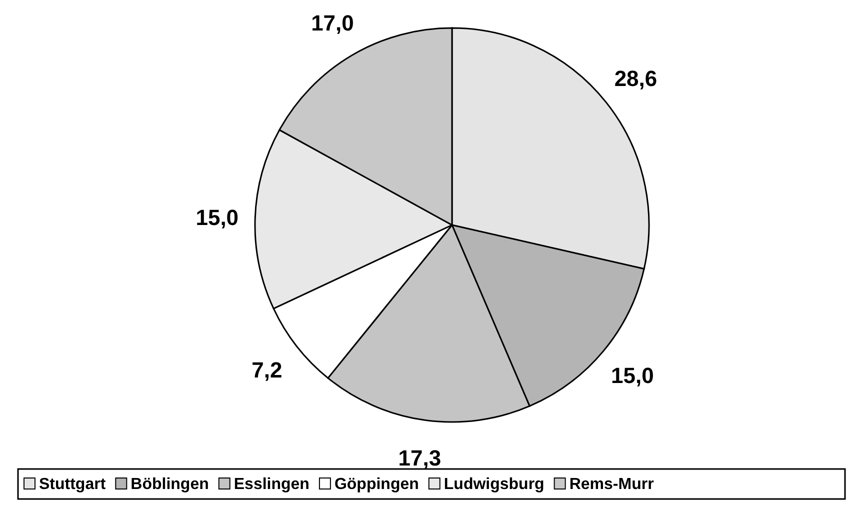 The image size is (848, 513). What do you see at coordinates (72, 484) in the screenshot?
I see `legend-label: Stuttgart` at bounding box center [72, 484].